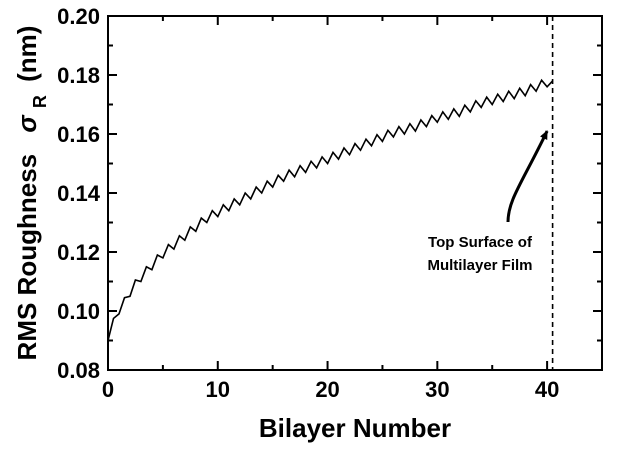 The image size is (619, 452). Describe the element at coordinates (78, 16) in the screenshot. I see `y-tick-label: 0.20` at that location.